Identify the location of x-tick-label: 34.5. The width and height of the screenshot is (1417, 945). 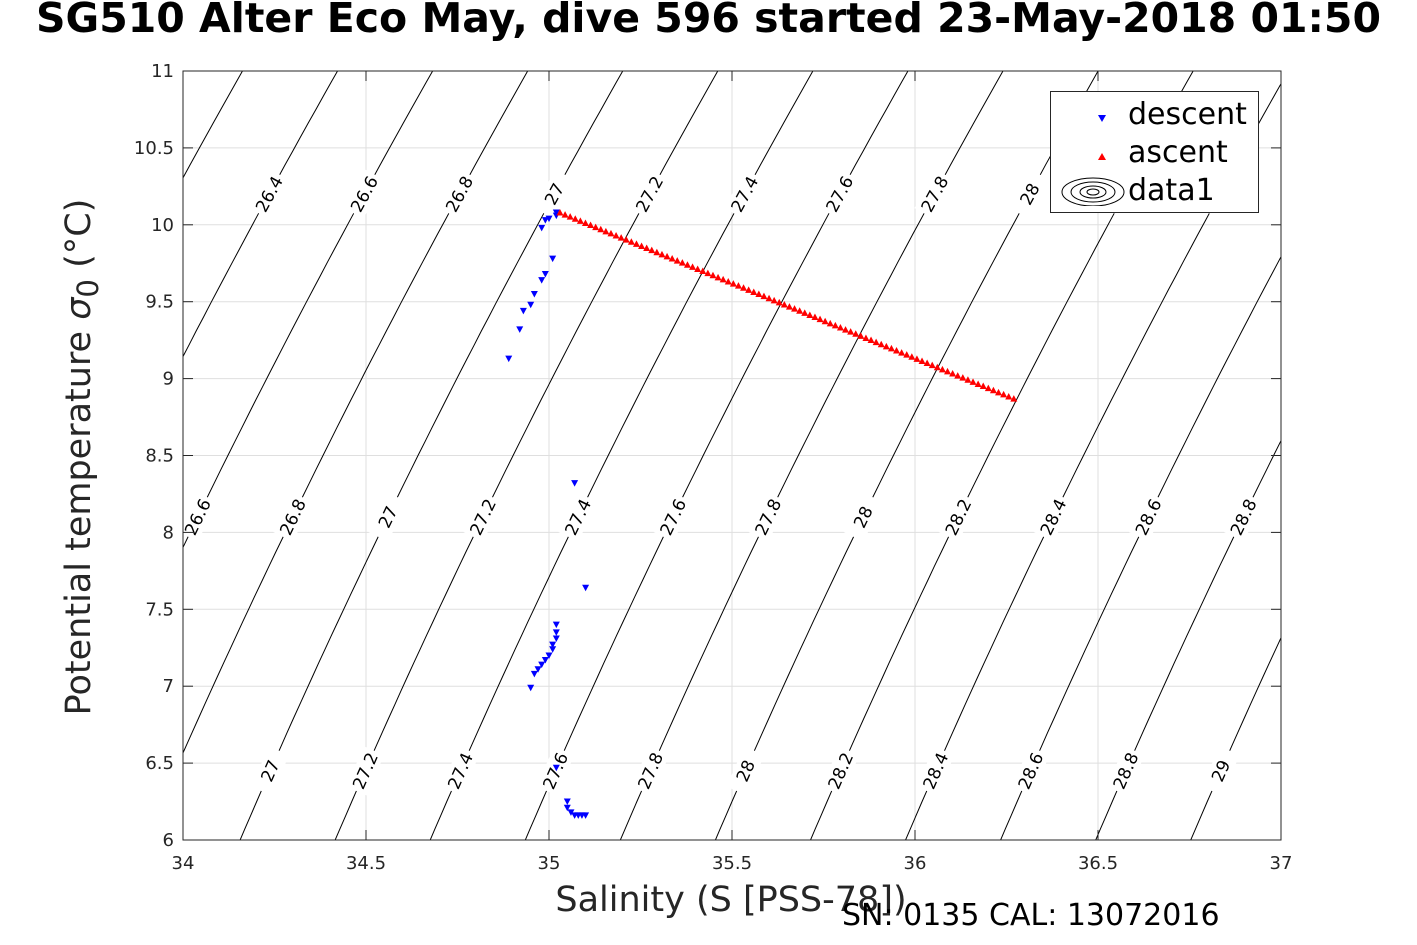
(366, 863).